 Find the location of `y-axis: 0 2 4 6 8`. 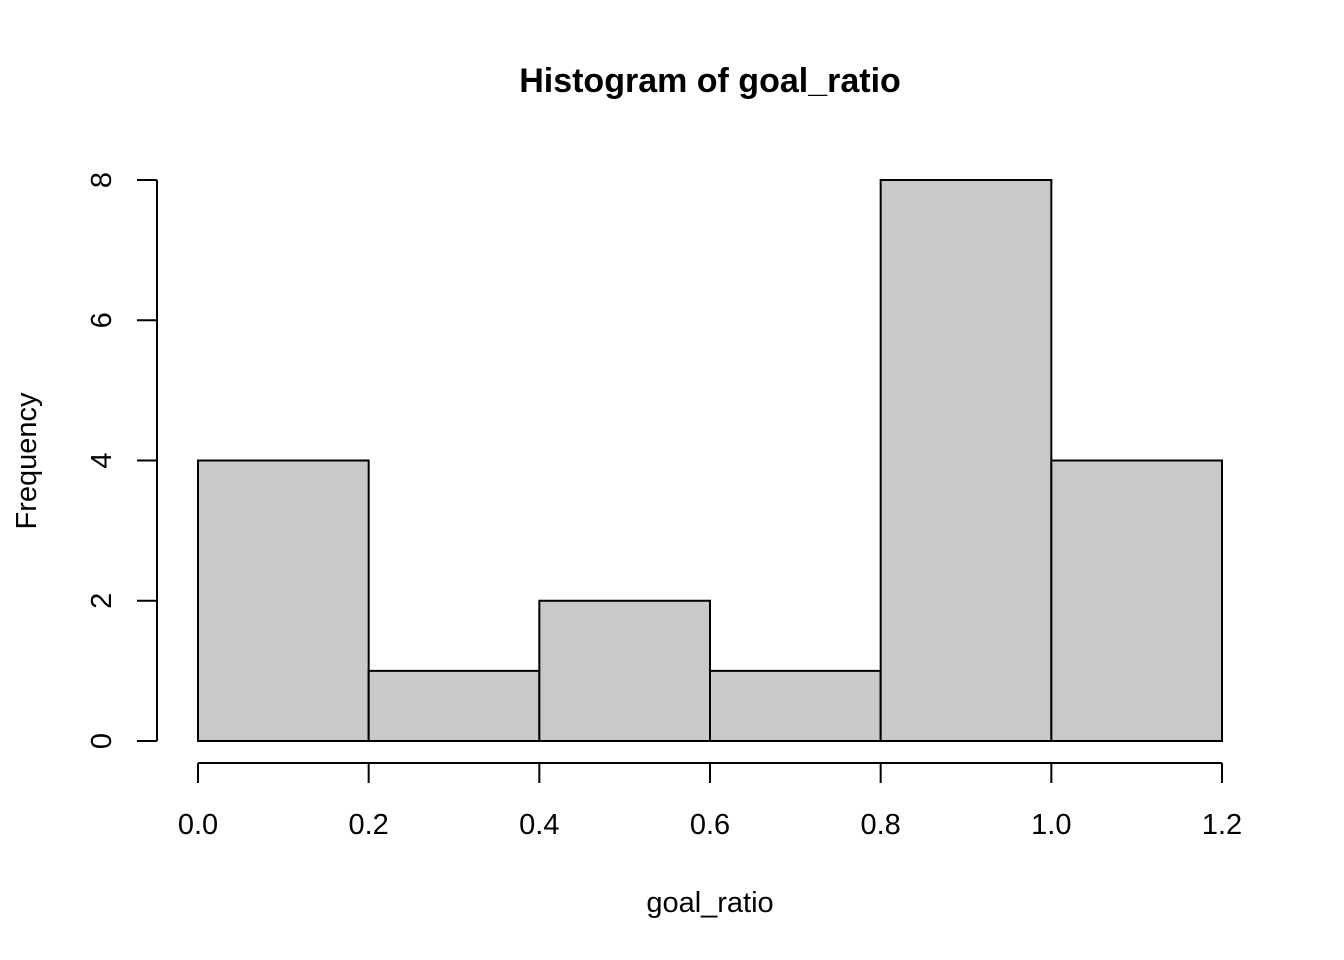

y-axis: 0 2 4 6 8 is located at coordinates (122, 460).